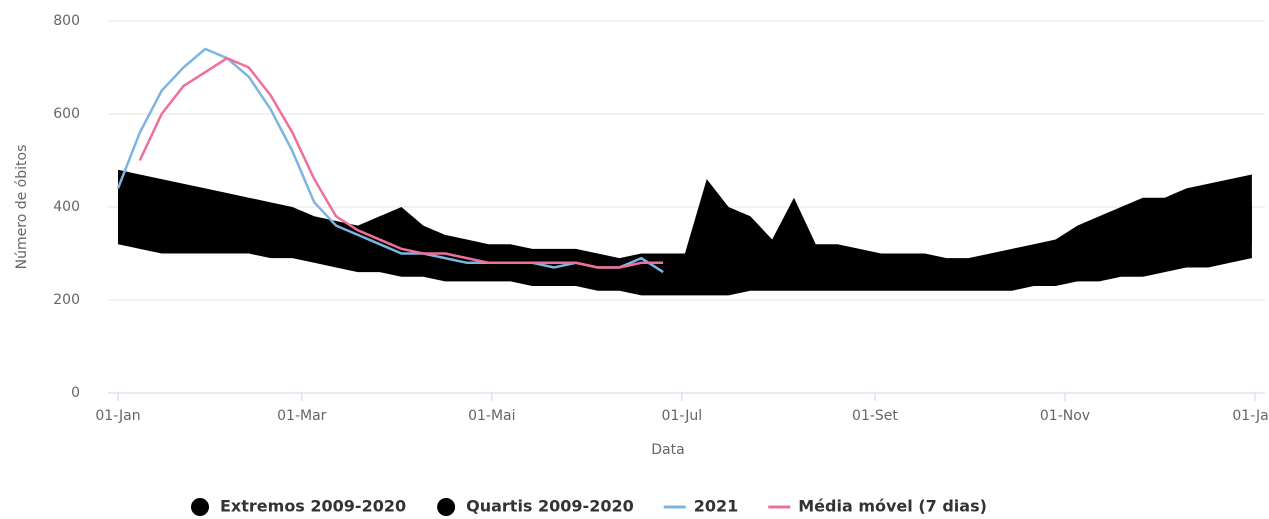  Describe the element at coordinates (716, 506) in the screenshot. I see `legend-label: 2021` at that location.